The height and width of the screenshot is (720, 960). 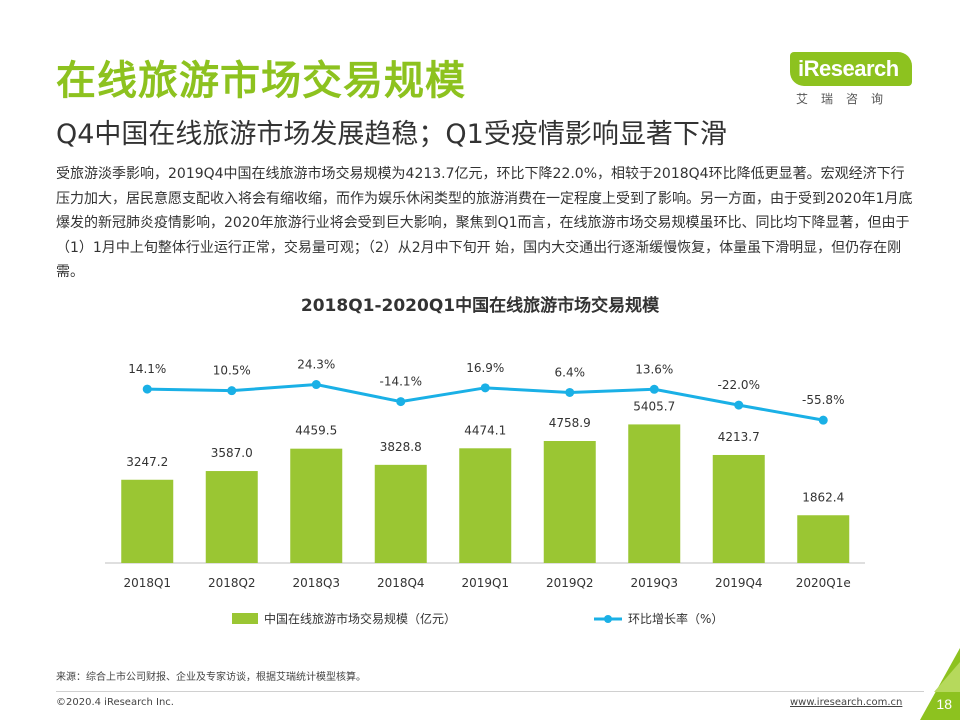 I want to click on iresearch-logo: iResearch 艾瑞咨询, so click(x=855, y=81).